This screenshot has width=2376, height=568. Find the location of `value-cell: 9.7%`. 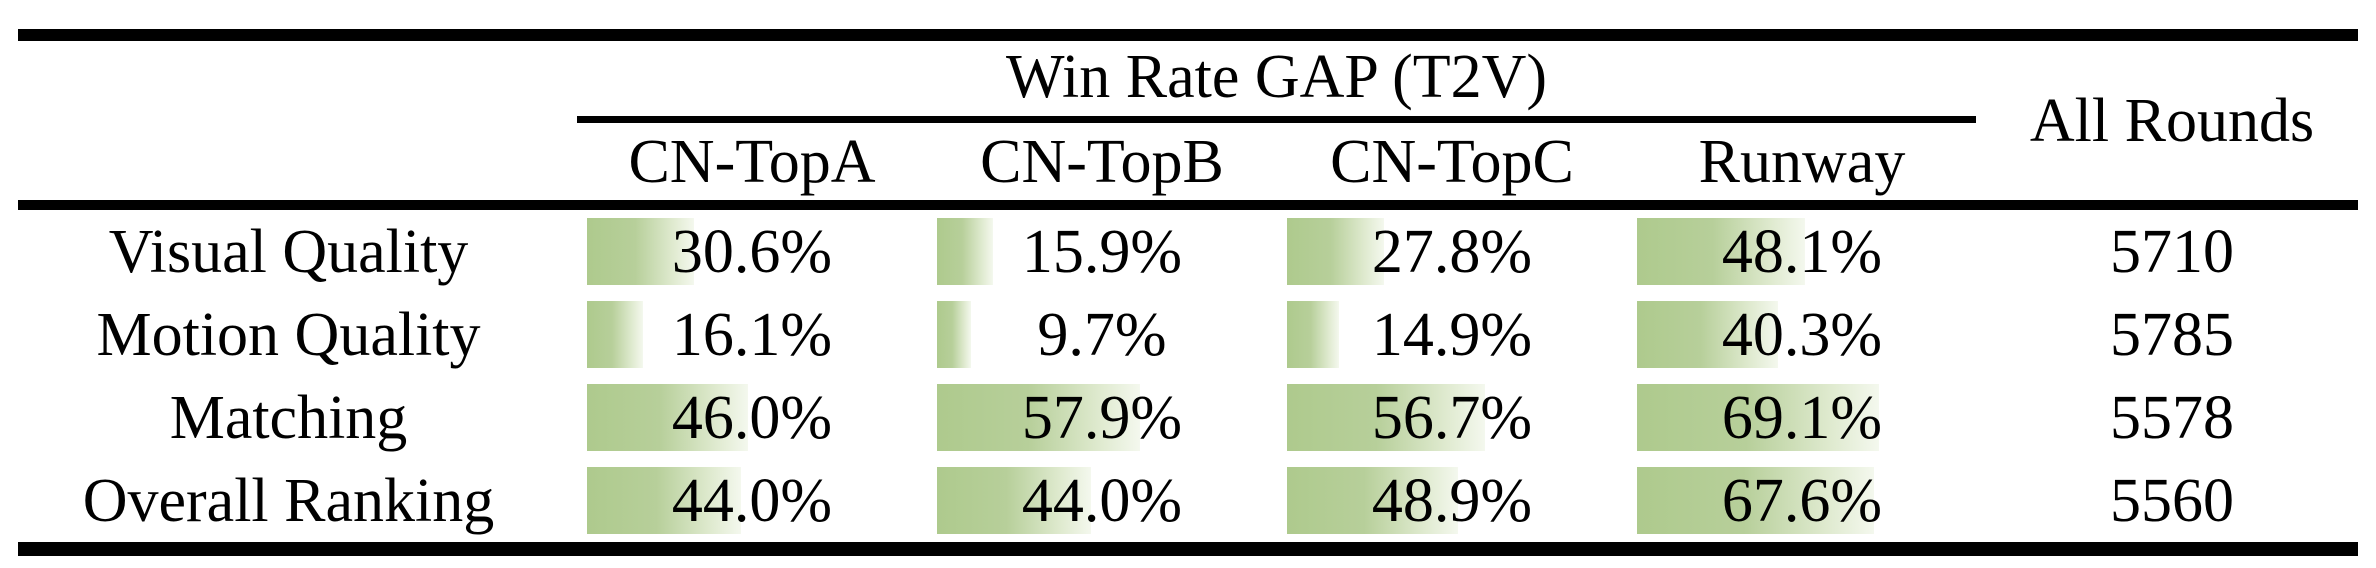

value-cell: 9.7% is located at coordinates (1102, 334).